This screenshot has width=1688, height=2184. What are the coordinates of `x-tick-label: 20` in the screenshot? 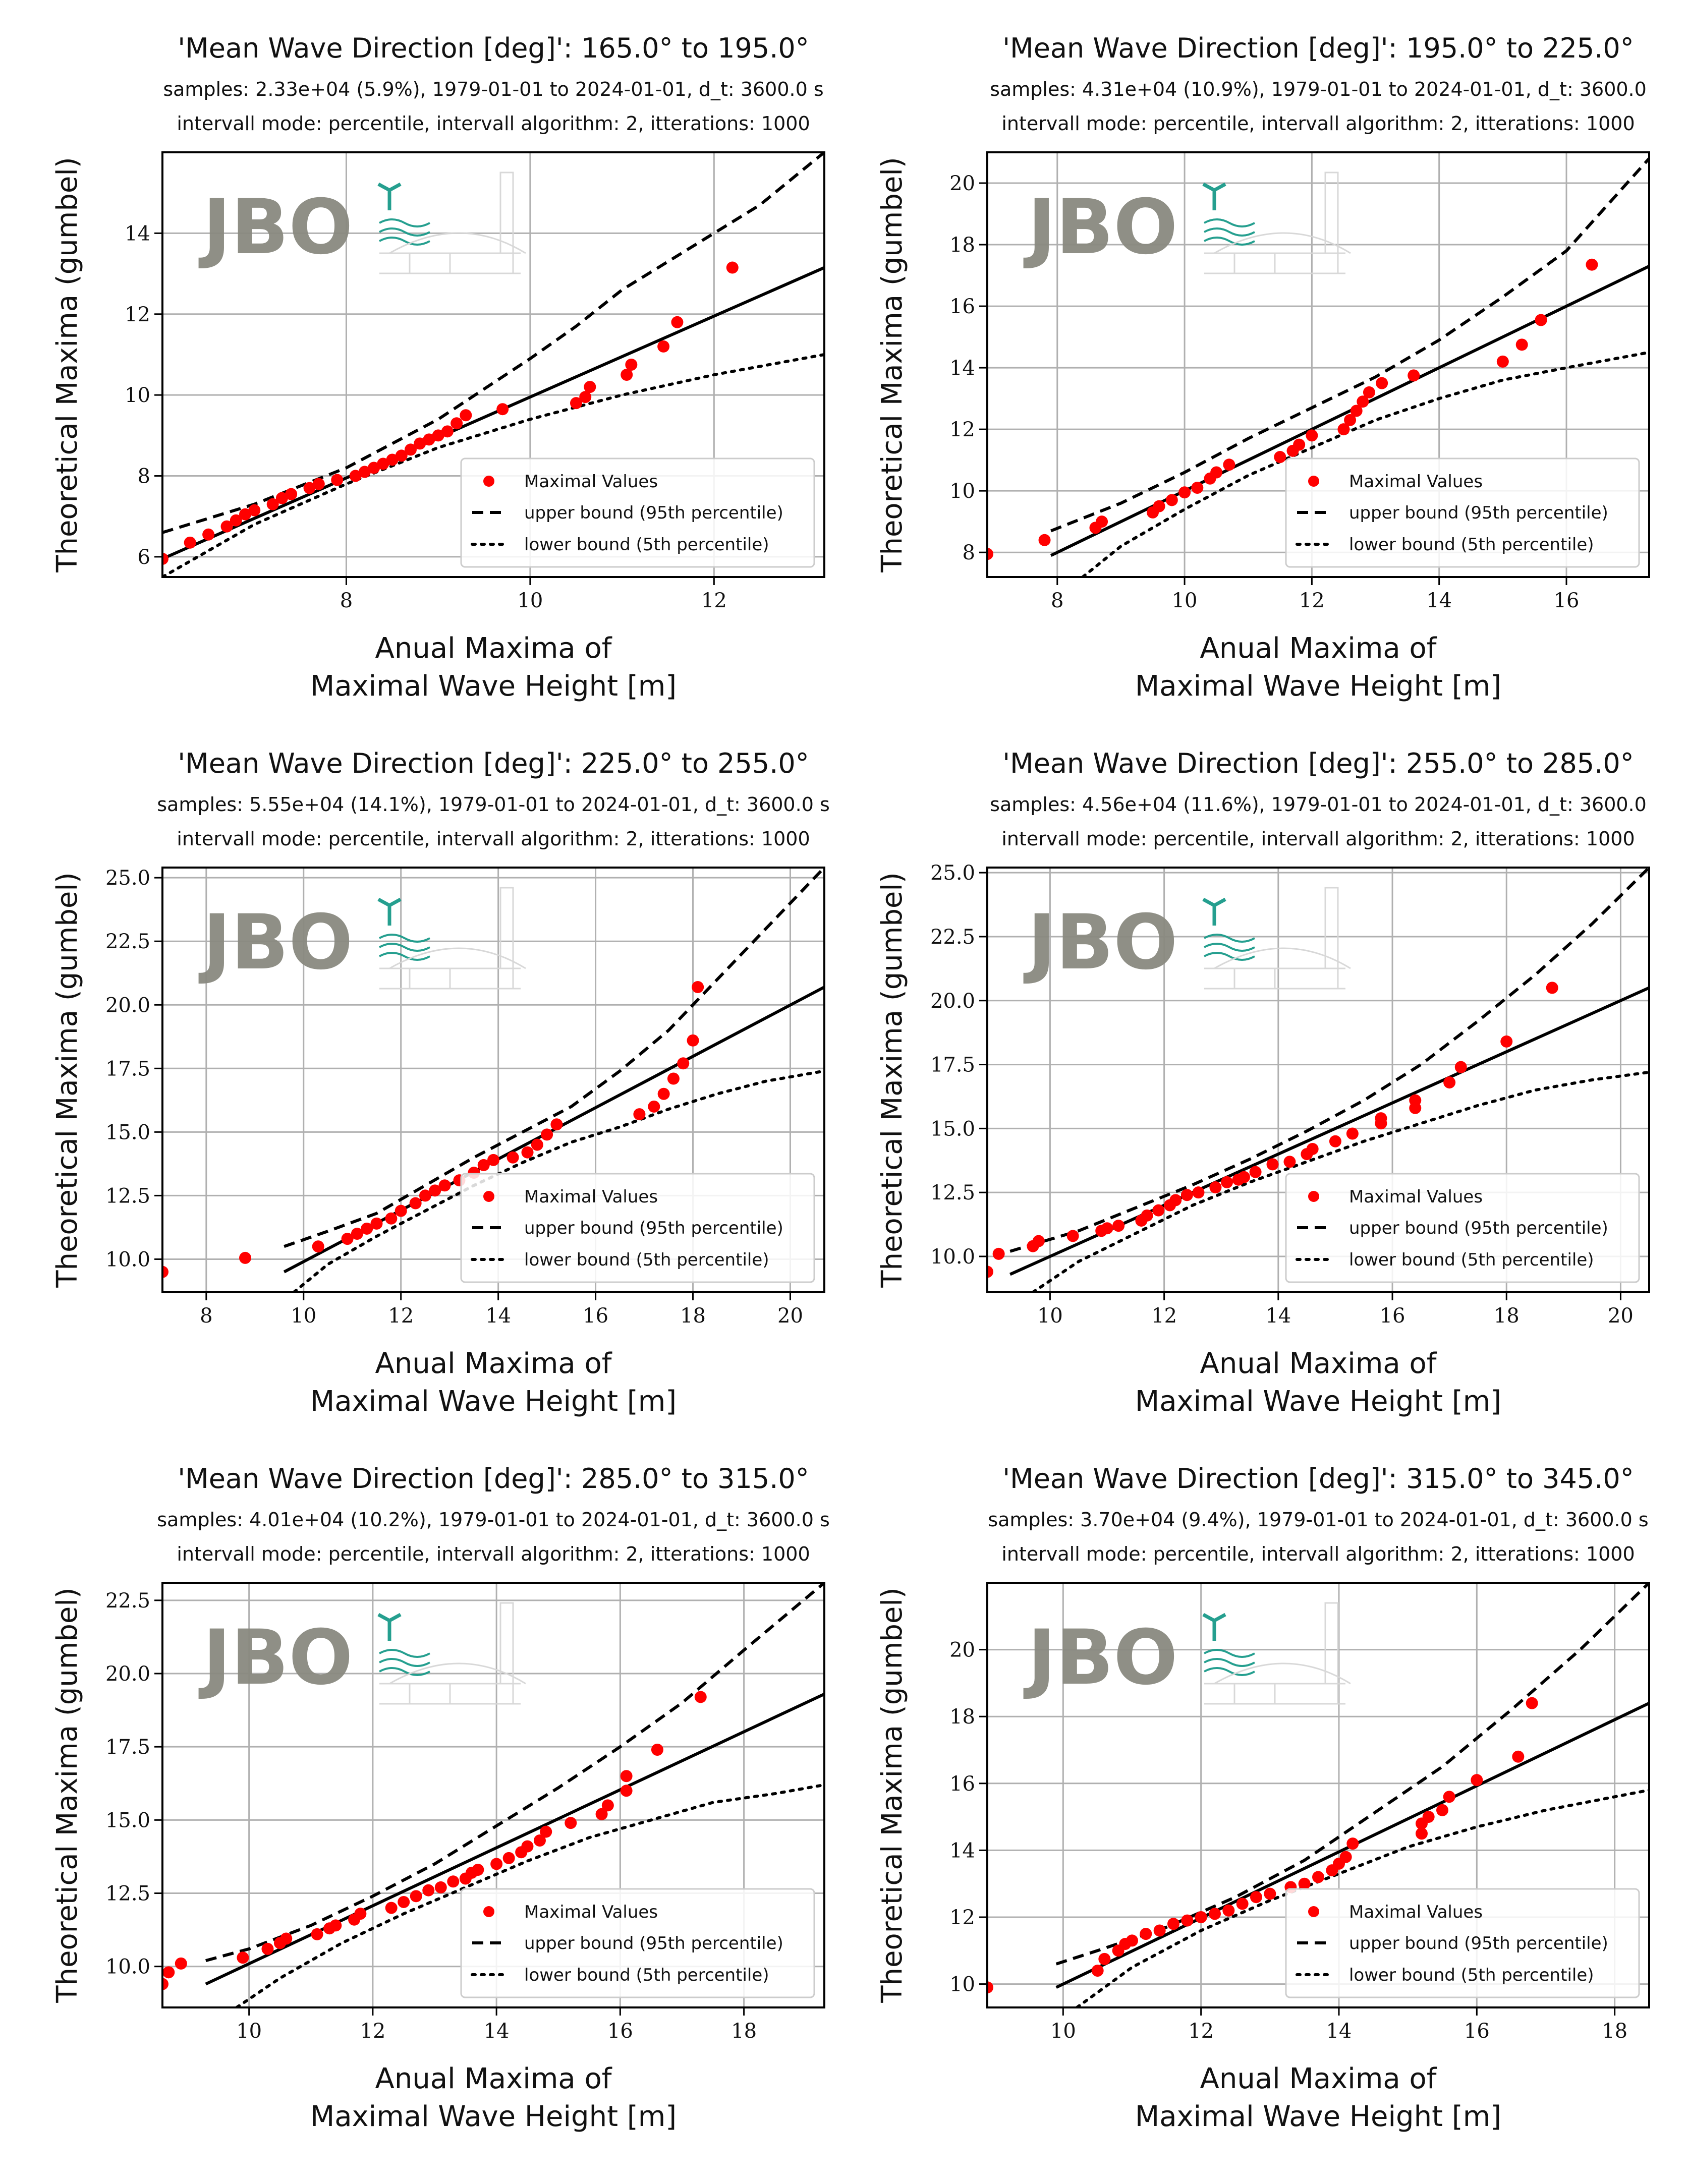 It's located at (1621, 1316).